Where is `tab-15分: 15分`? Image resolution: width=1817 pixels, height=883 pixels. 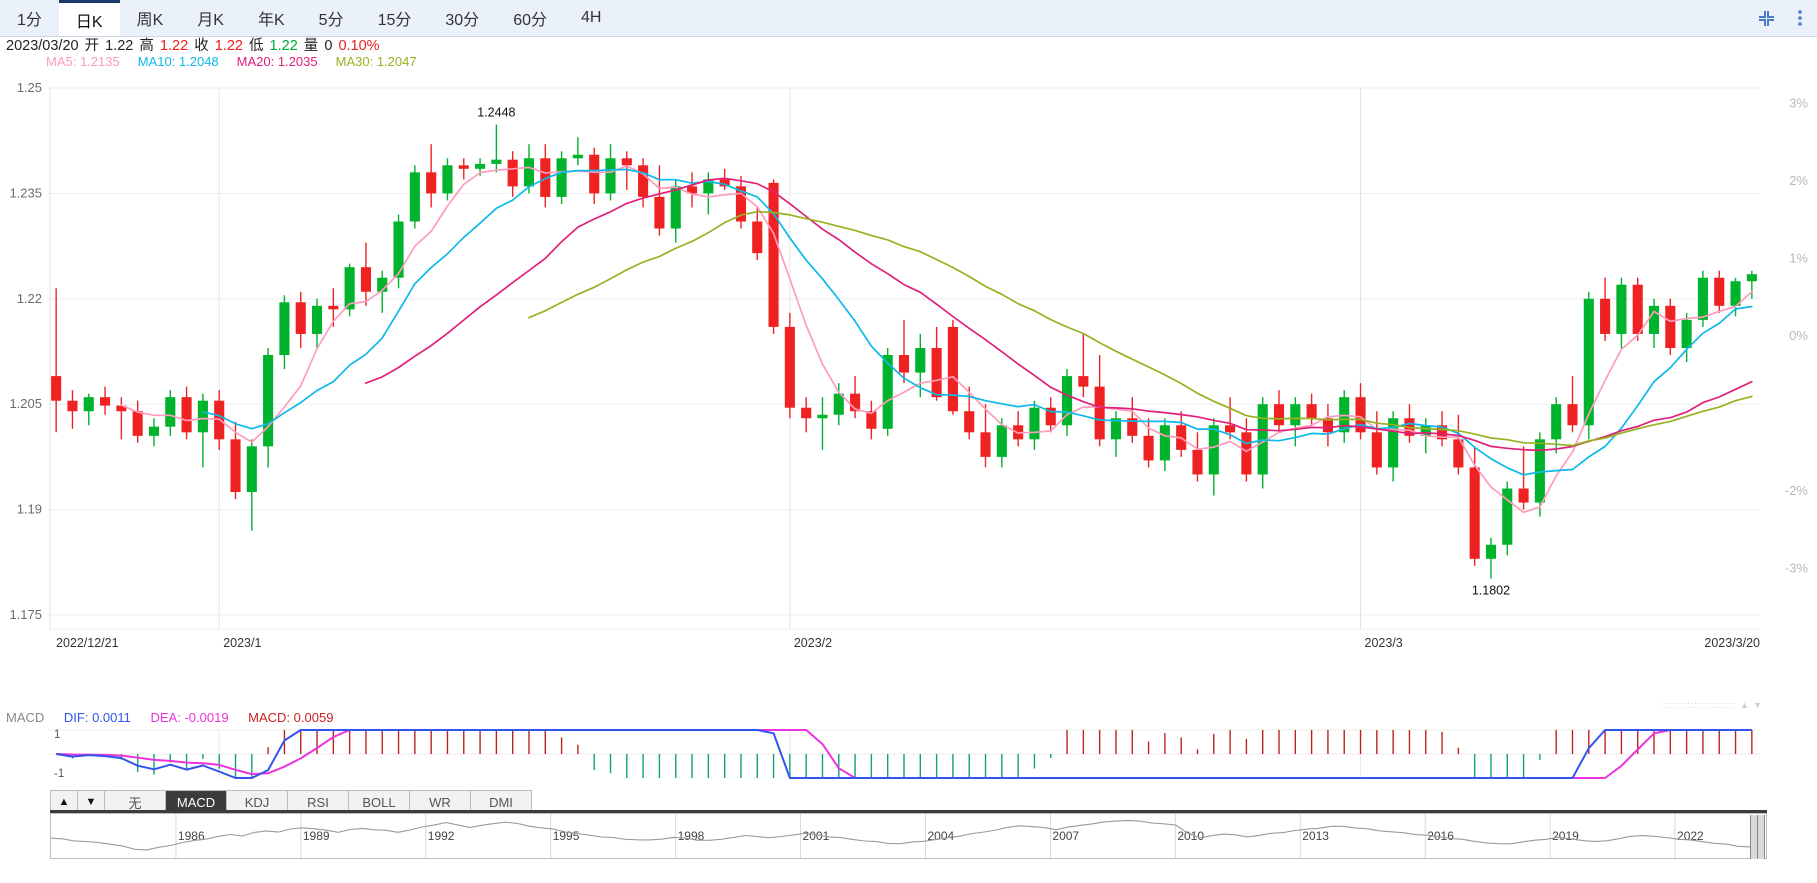 tab-15分: 15分 is located at coordinates (394, 20).